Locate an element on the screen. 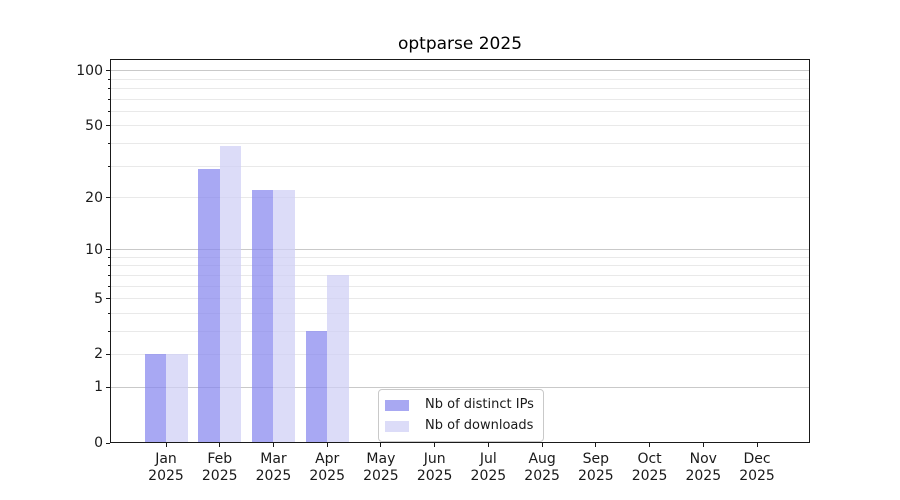 This screenshot has height=500, width=900. legend-label-distinct-ips: Nb of distinct IPs is located at coordinates (479, 404).